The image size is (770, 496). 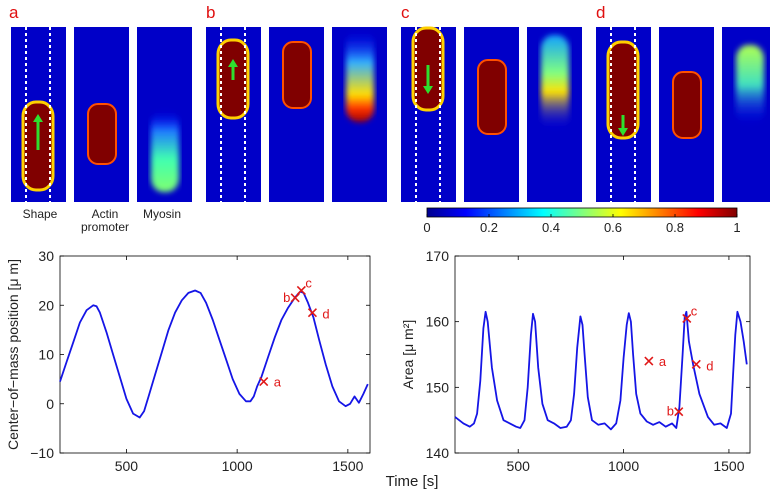 I want to click on y-tick-label: 30, so click(x=46, y=256).